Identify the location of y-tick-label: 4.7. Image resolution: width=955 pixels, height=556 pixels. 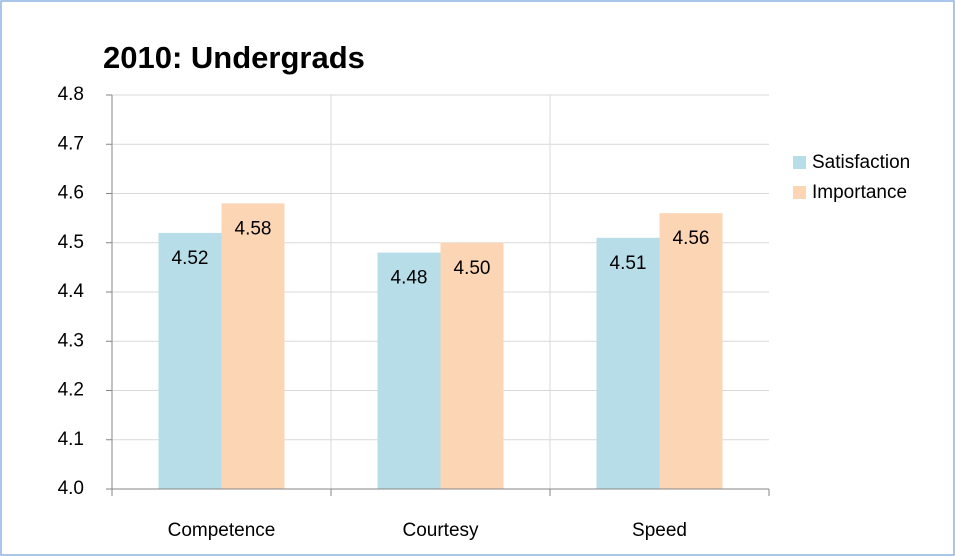
(71, 143).